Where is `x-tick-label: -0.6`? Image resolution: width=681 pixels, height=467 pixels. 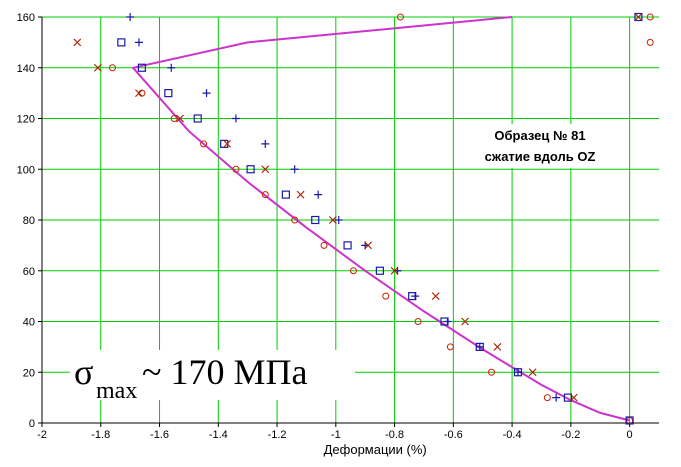 x-tick-label: -0.6 is located at coordinates (453, 435).